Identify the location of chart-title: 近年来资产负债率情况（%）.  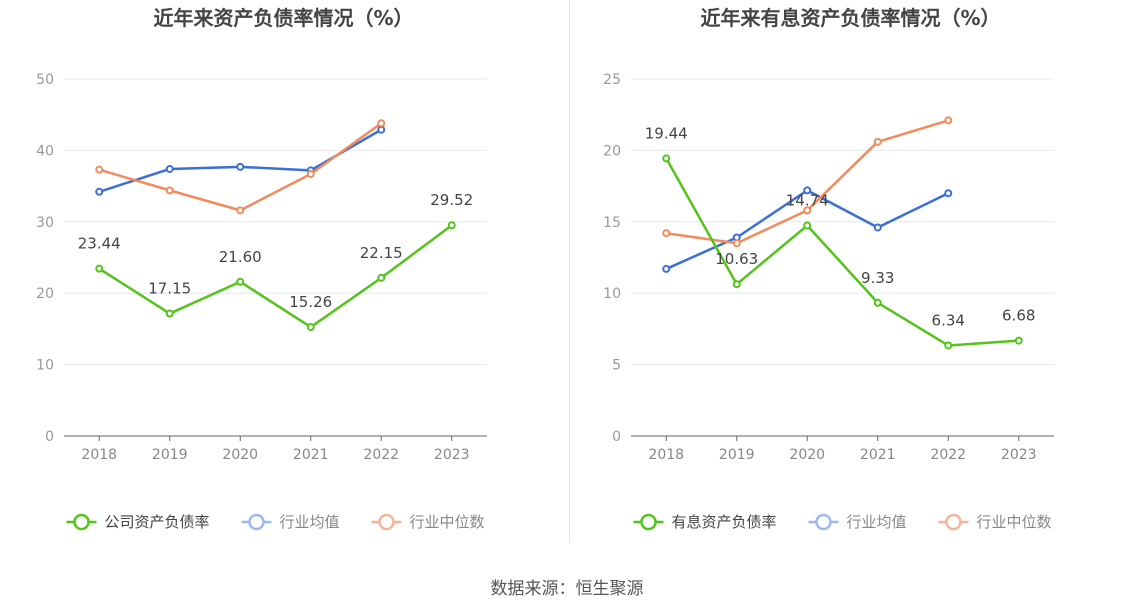
(283, 18).